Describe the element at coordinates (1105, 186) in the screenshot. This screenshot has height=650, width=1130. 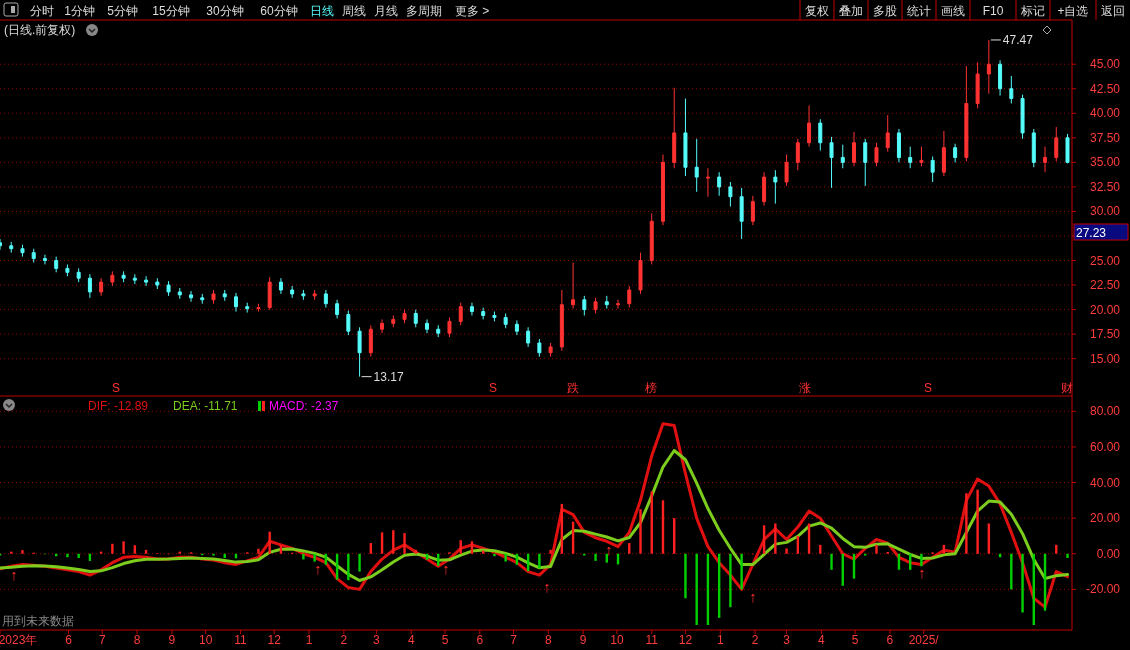
I see `y-tick-label: 32.50` at that location.